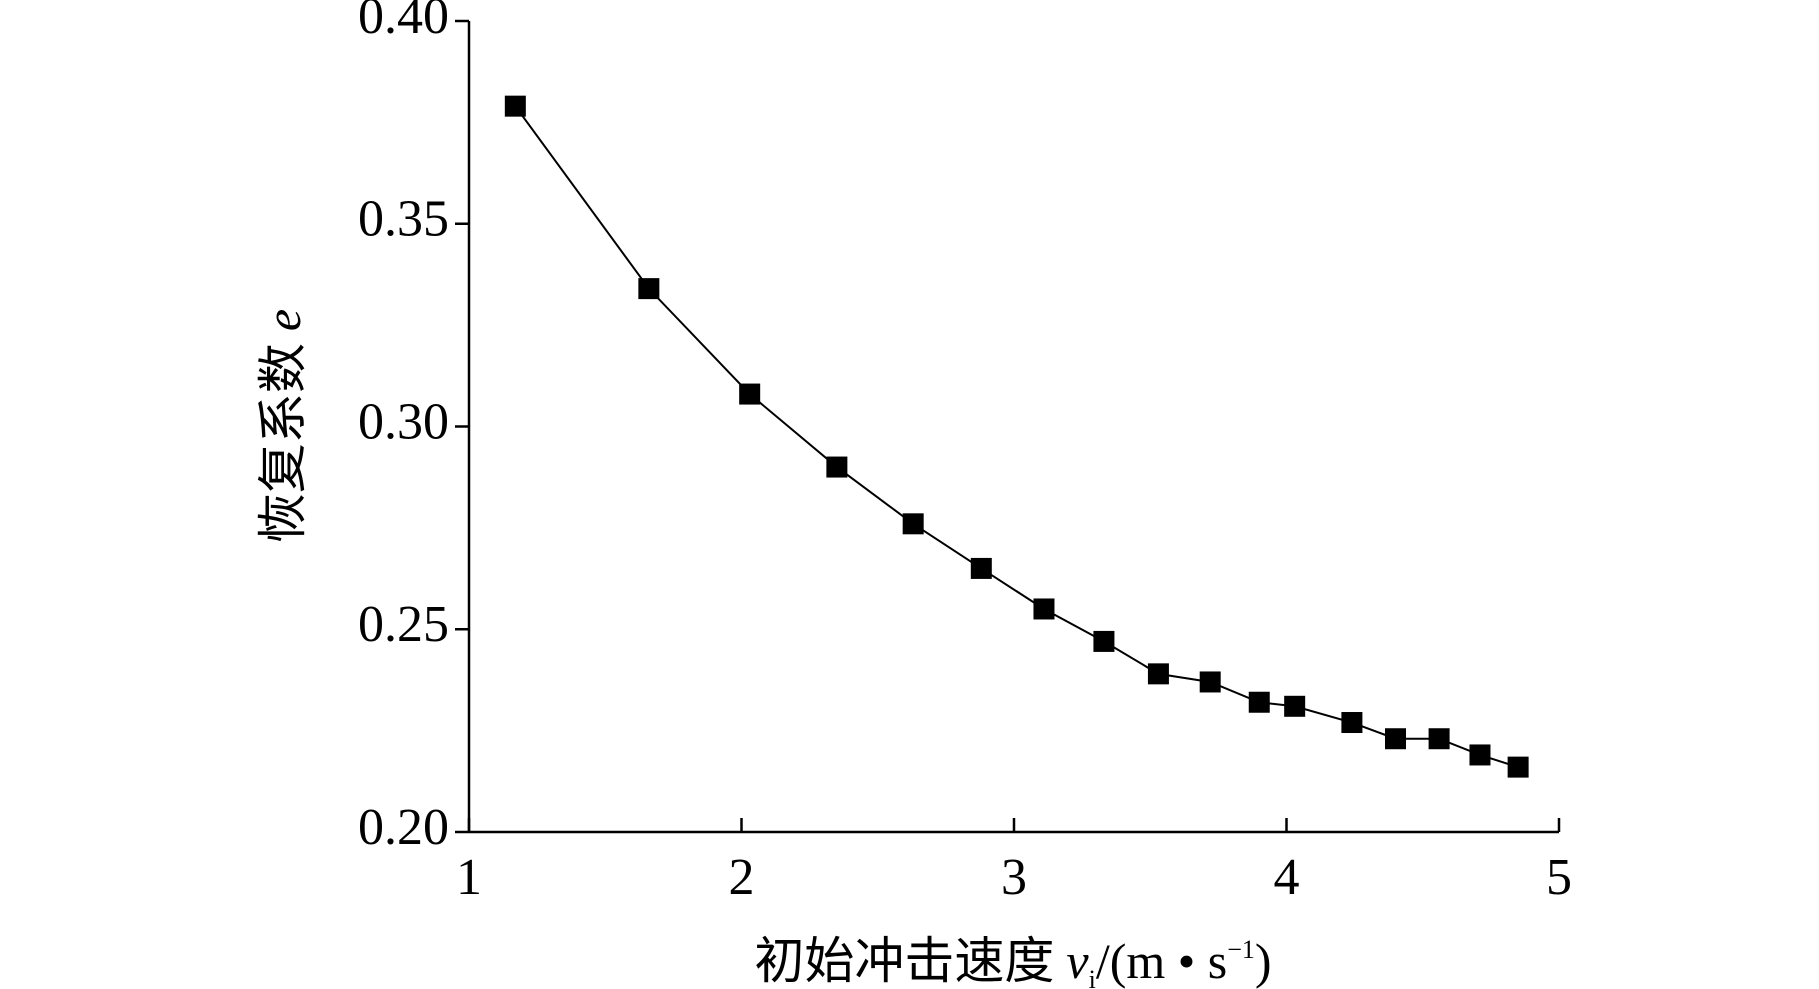 The width and height of the screenshot is (1819, 989). I want to click on x-tick-label: 4, so click(1287, 877).